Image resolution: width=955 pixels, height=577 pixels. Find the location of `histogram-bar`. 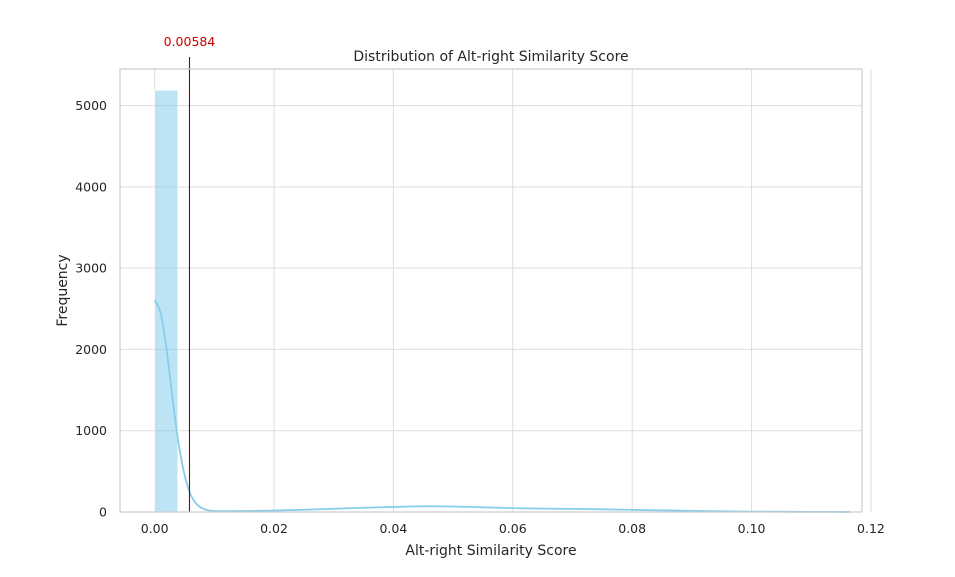

histogram-bar is located at coordinates (166, 301).